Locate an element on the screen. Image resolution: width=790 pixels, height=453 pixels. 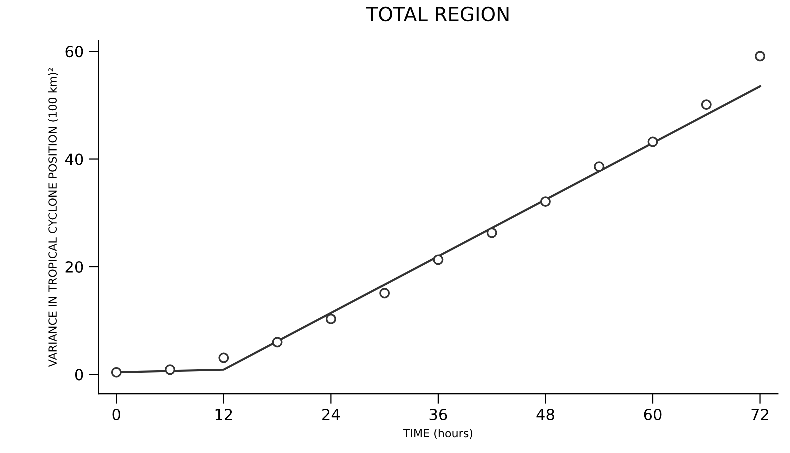
x-tick-label: 72 is located at coordinates (760, 414).